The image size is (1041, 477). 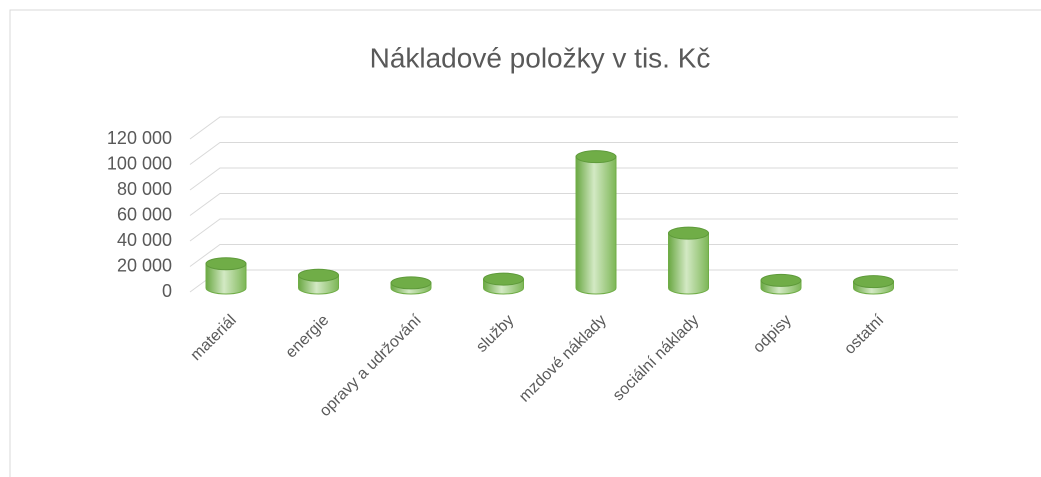 I want to click on y-tick-label: 120 000, so click(x=139, y=138).